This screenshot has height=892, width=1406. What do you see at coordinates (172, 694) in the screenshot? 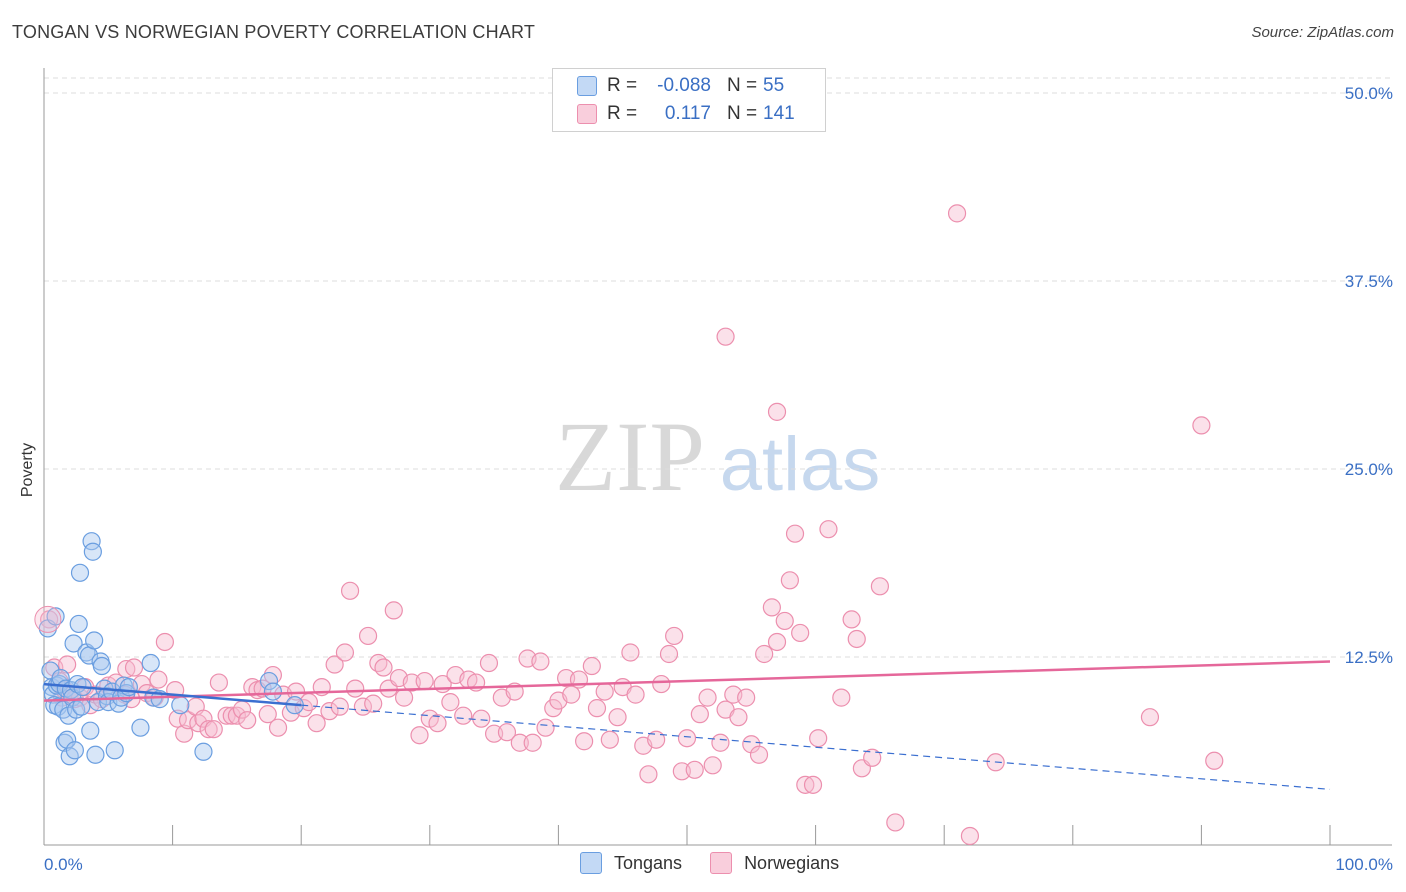
I see `tongan-trendline` at bounding box center [172, 694].